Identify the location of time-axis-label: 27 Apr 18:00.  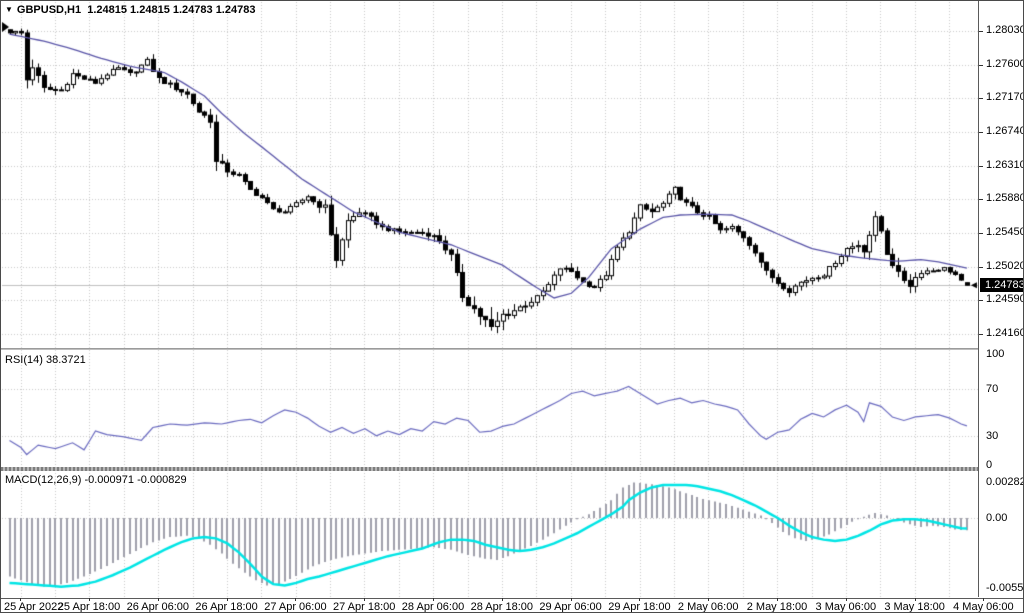
(364, 607).